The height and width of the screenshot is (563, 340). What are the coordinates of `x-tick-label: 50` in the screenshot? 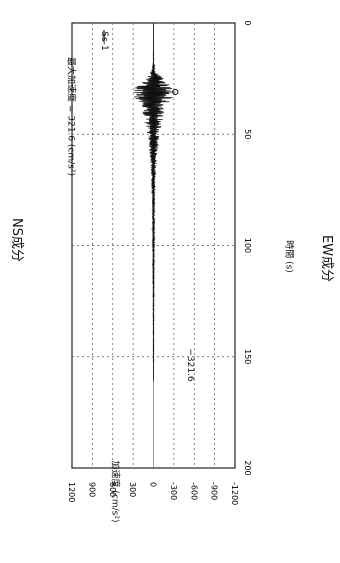 It's located at (247, 134).